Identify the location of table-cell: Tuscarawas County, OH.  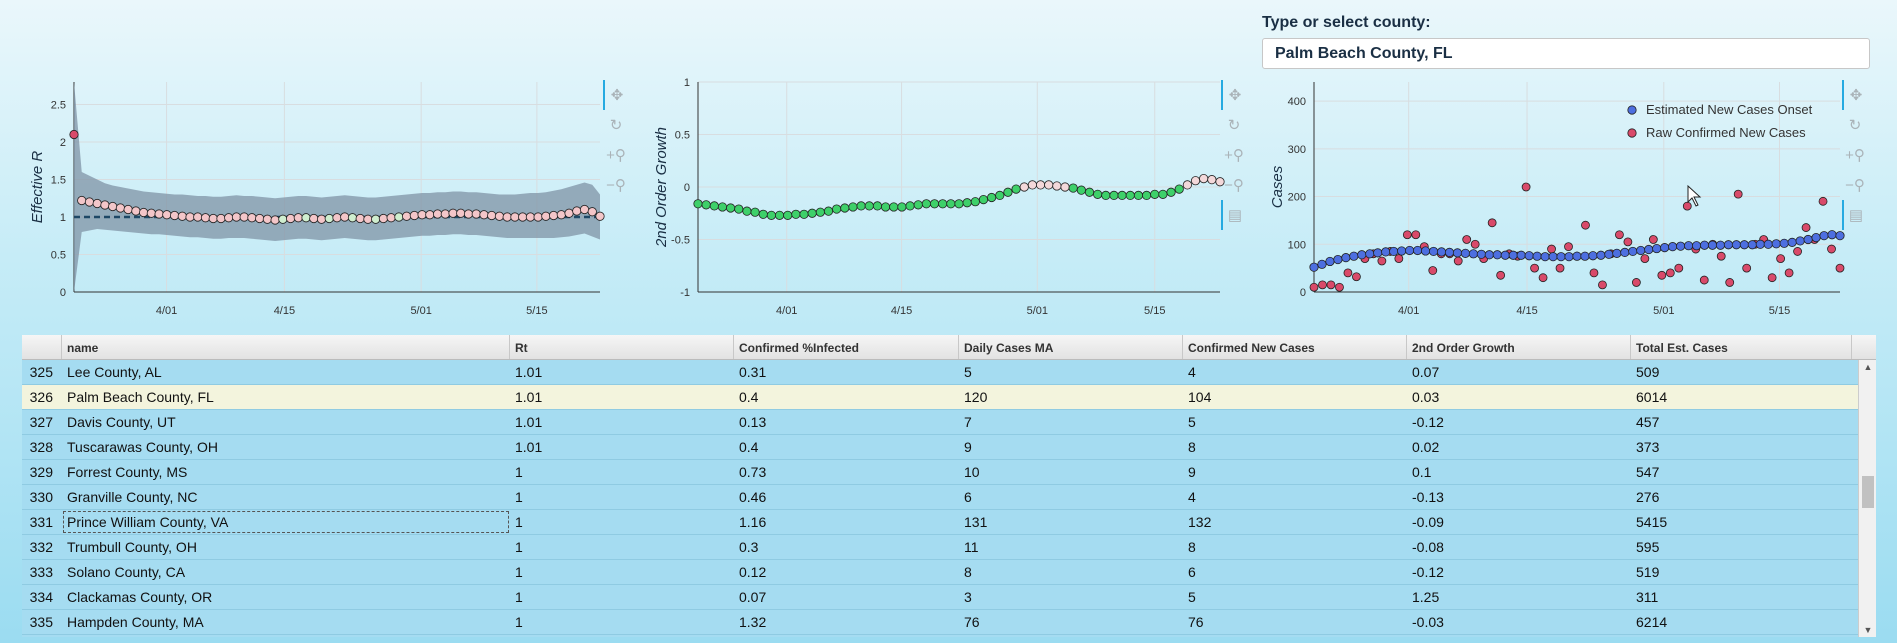
(142, 447).